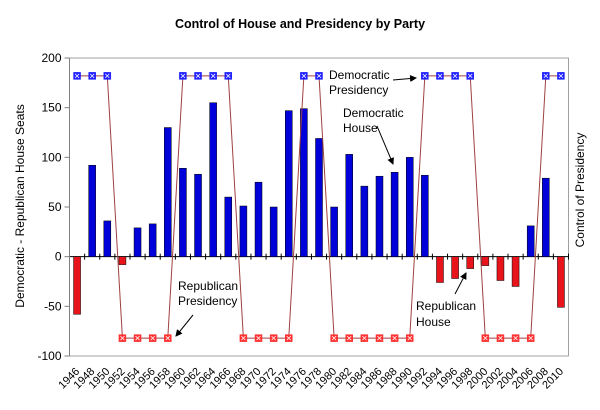 The height and width of the screenshot is (410, 600). What do you see at coordinates (51, 157) in the screenshot?
I see `y-tick-label: 100` at bounding box center [51, 157].